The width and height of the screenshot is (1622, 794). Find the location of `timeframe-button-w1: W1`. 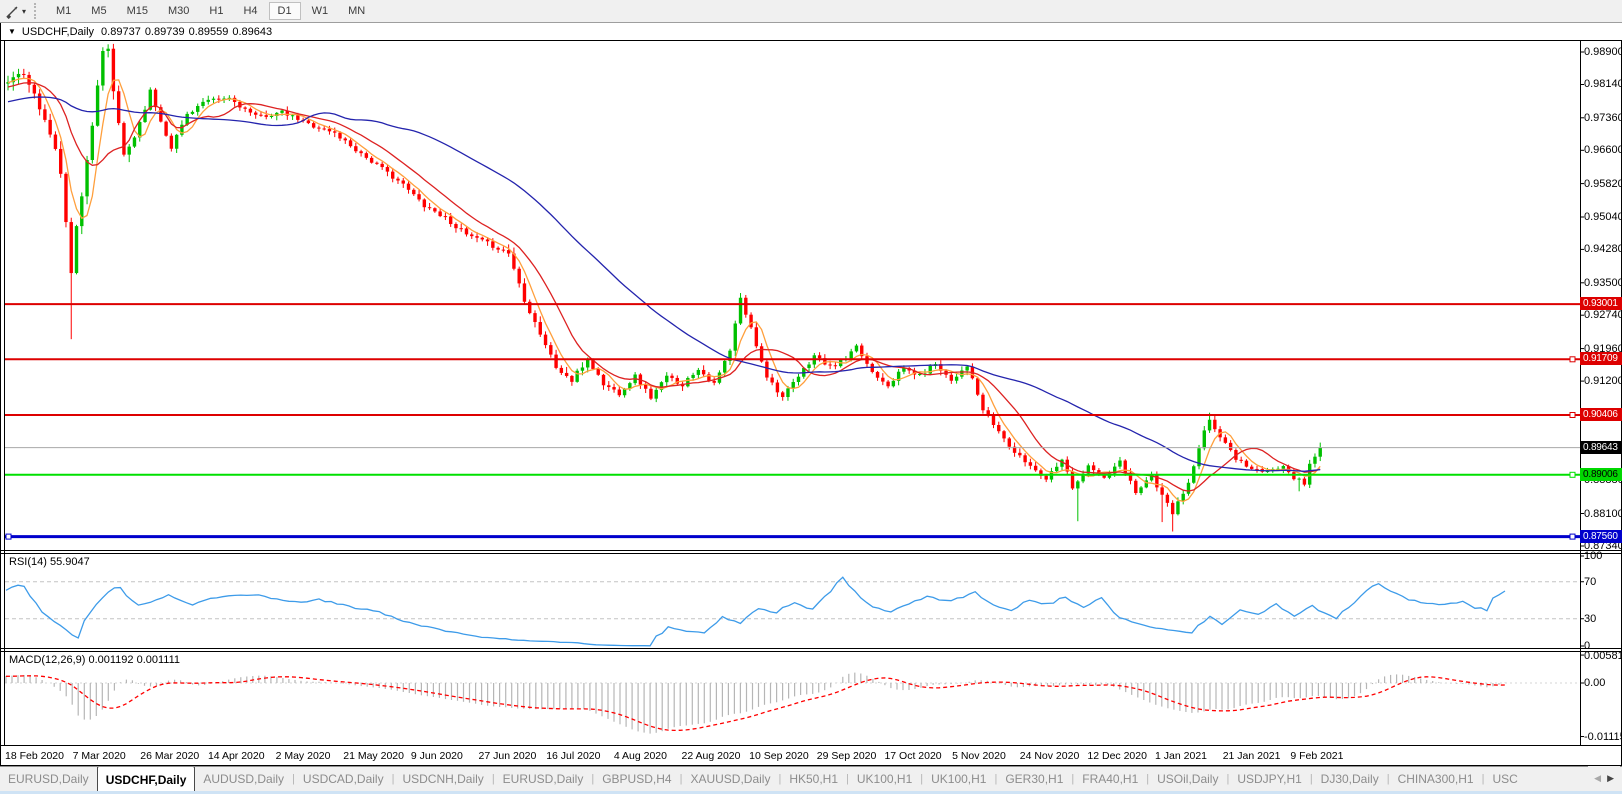

timeframe-button-w1: W1 is located at coordinates (320, 11).